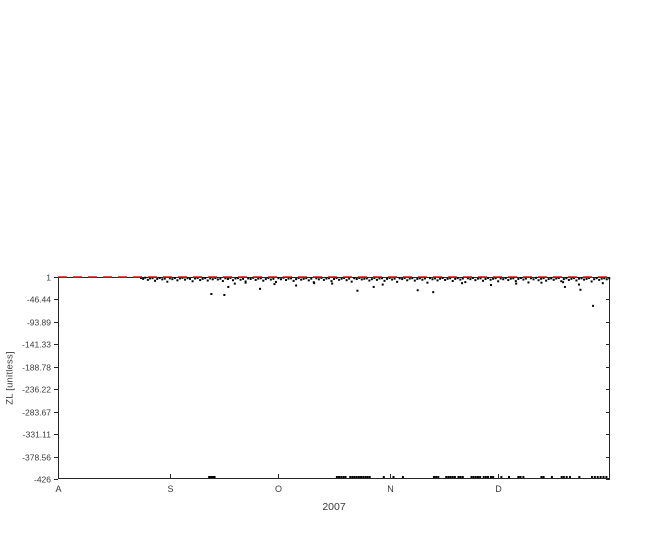 The height and width of the screenshot is (540, 652). Describe the element at coordinates (170, 489) in the screenshot. I see `x-tick-label: S` at that location.